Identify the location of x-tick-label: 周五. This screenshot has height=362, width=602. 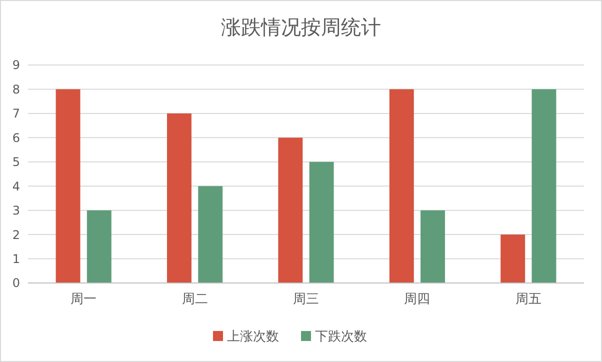
(528, 299).